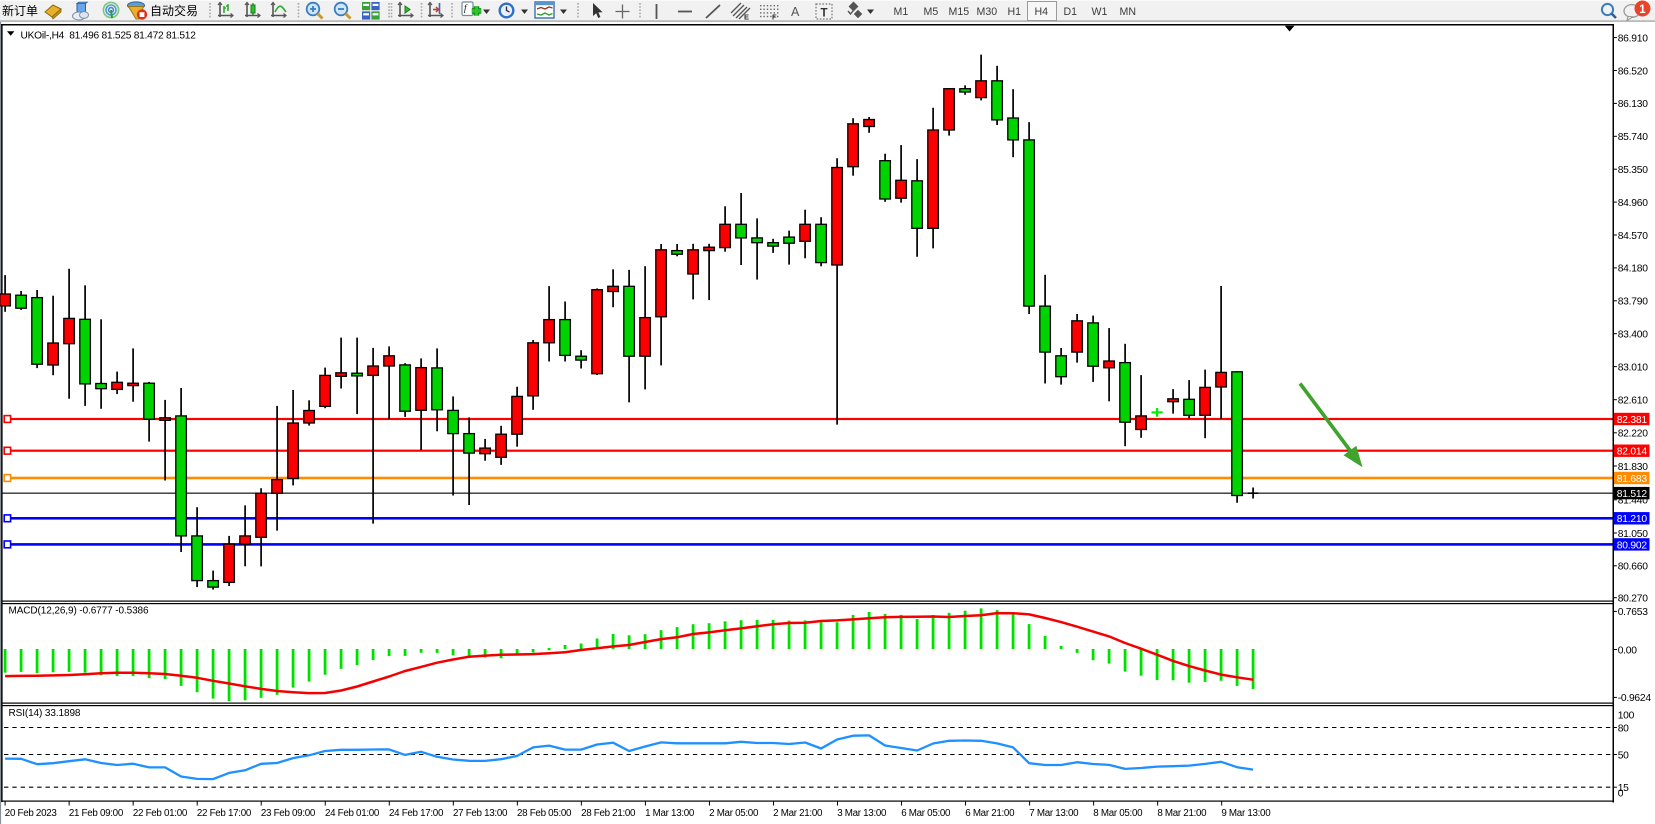  Describe the element at coordinates (79, 610) in the screenshot. I see `svg-text: MACD(12,26,9) -0.6777 -0.5386` at that location.